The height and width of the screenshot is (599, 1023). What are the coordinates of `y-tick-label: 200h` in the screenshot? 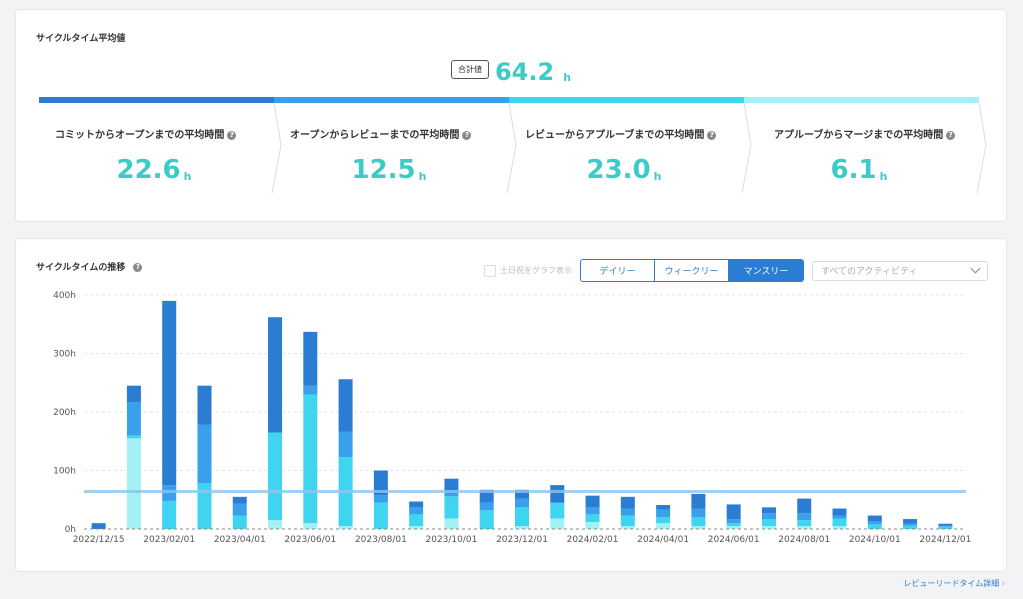 It's located at (64, 413).